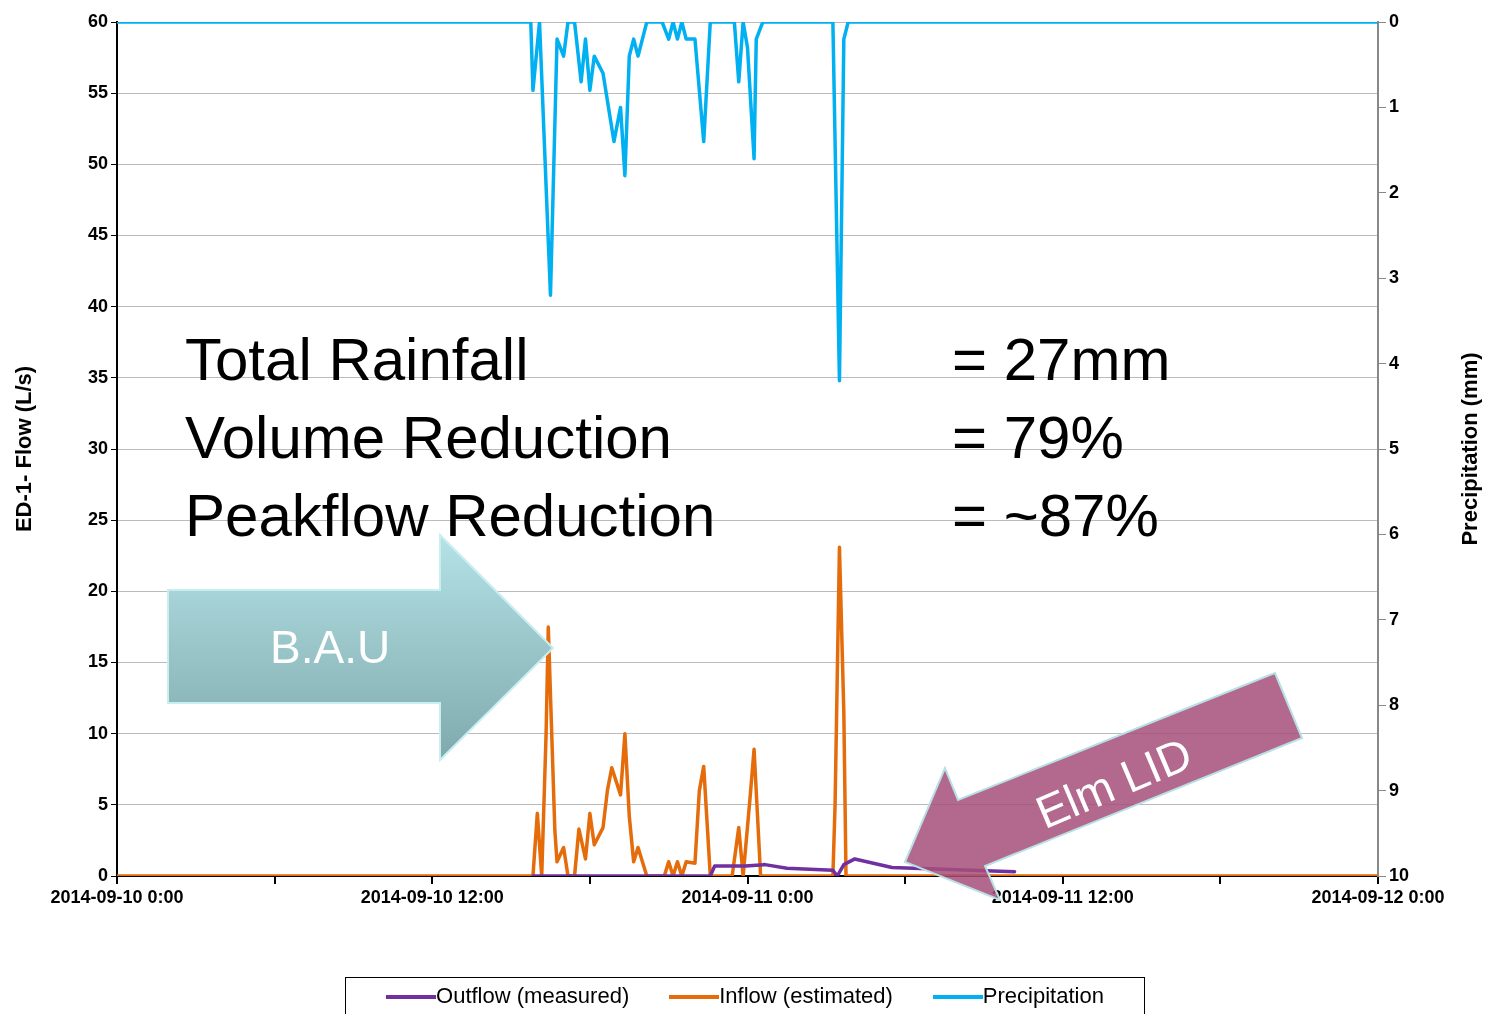  Describe the element at coordinates (1378, 896) in the screenshot. I see `x-tick-label: 2014-09-12 0:00` at that location.